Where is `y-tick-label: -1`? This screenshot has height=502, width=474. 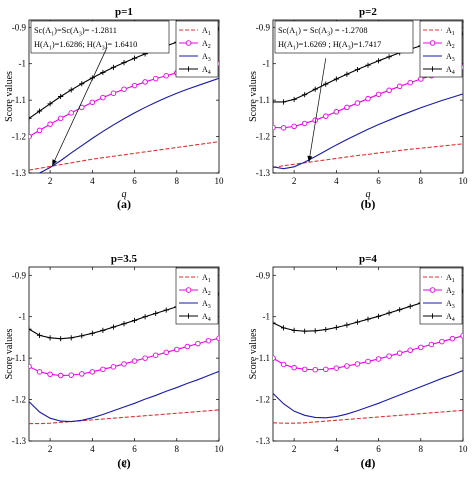
y-tick-label: -1 is located at coordinates (267, 317).